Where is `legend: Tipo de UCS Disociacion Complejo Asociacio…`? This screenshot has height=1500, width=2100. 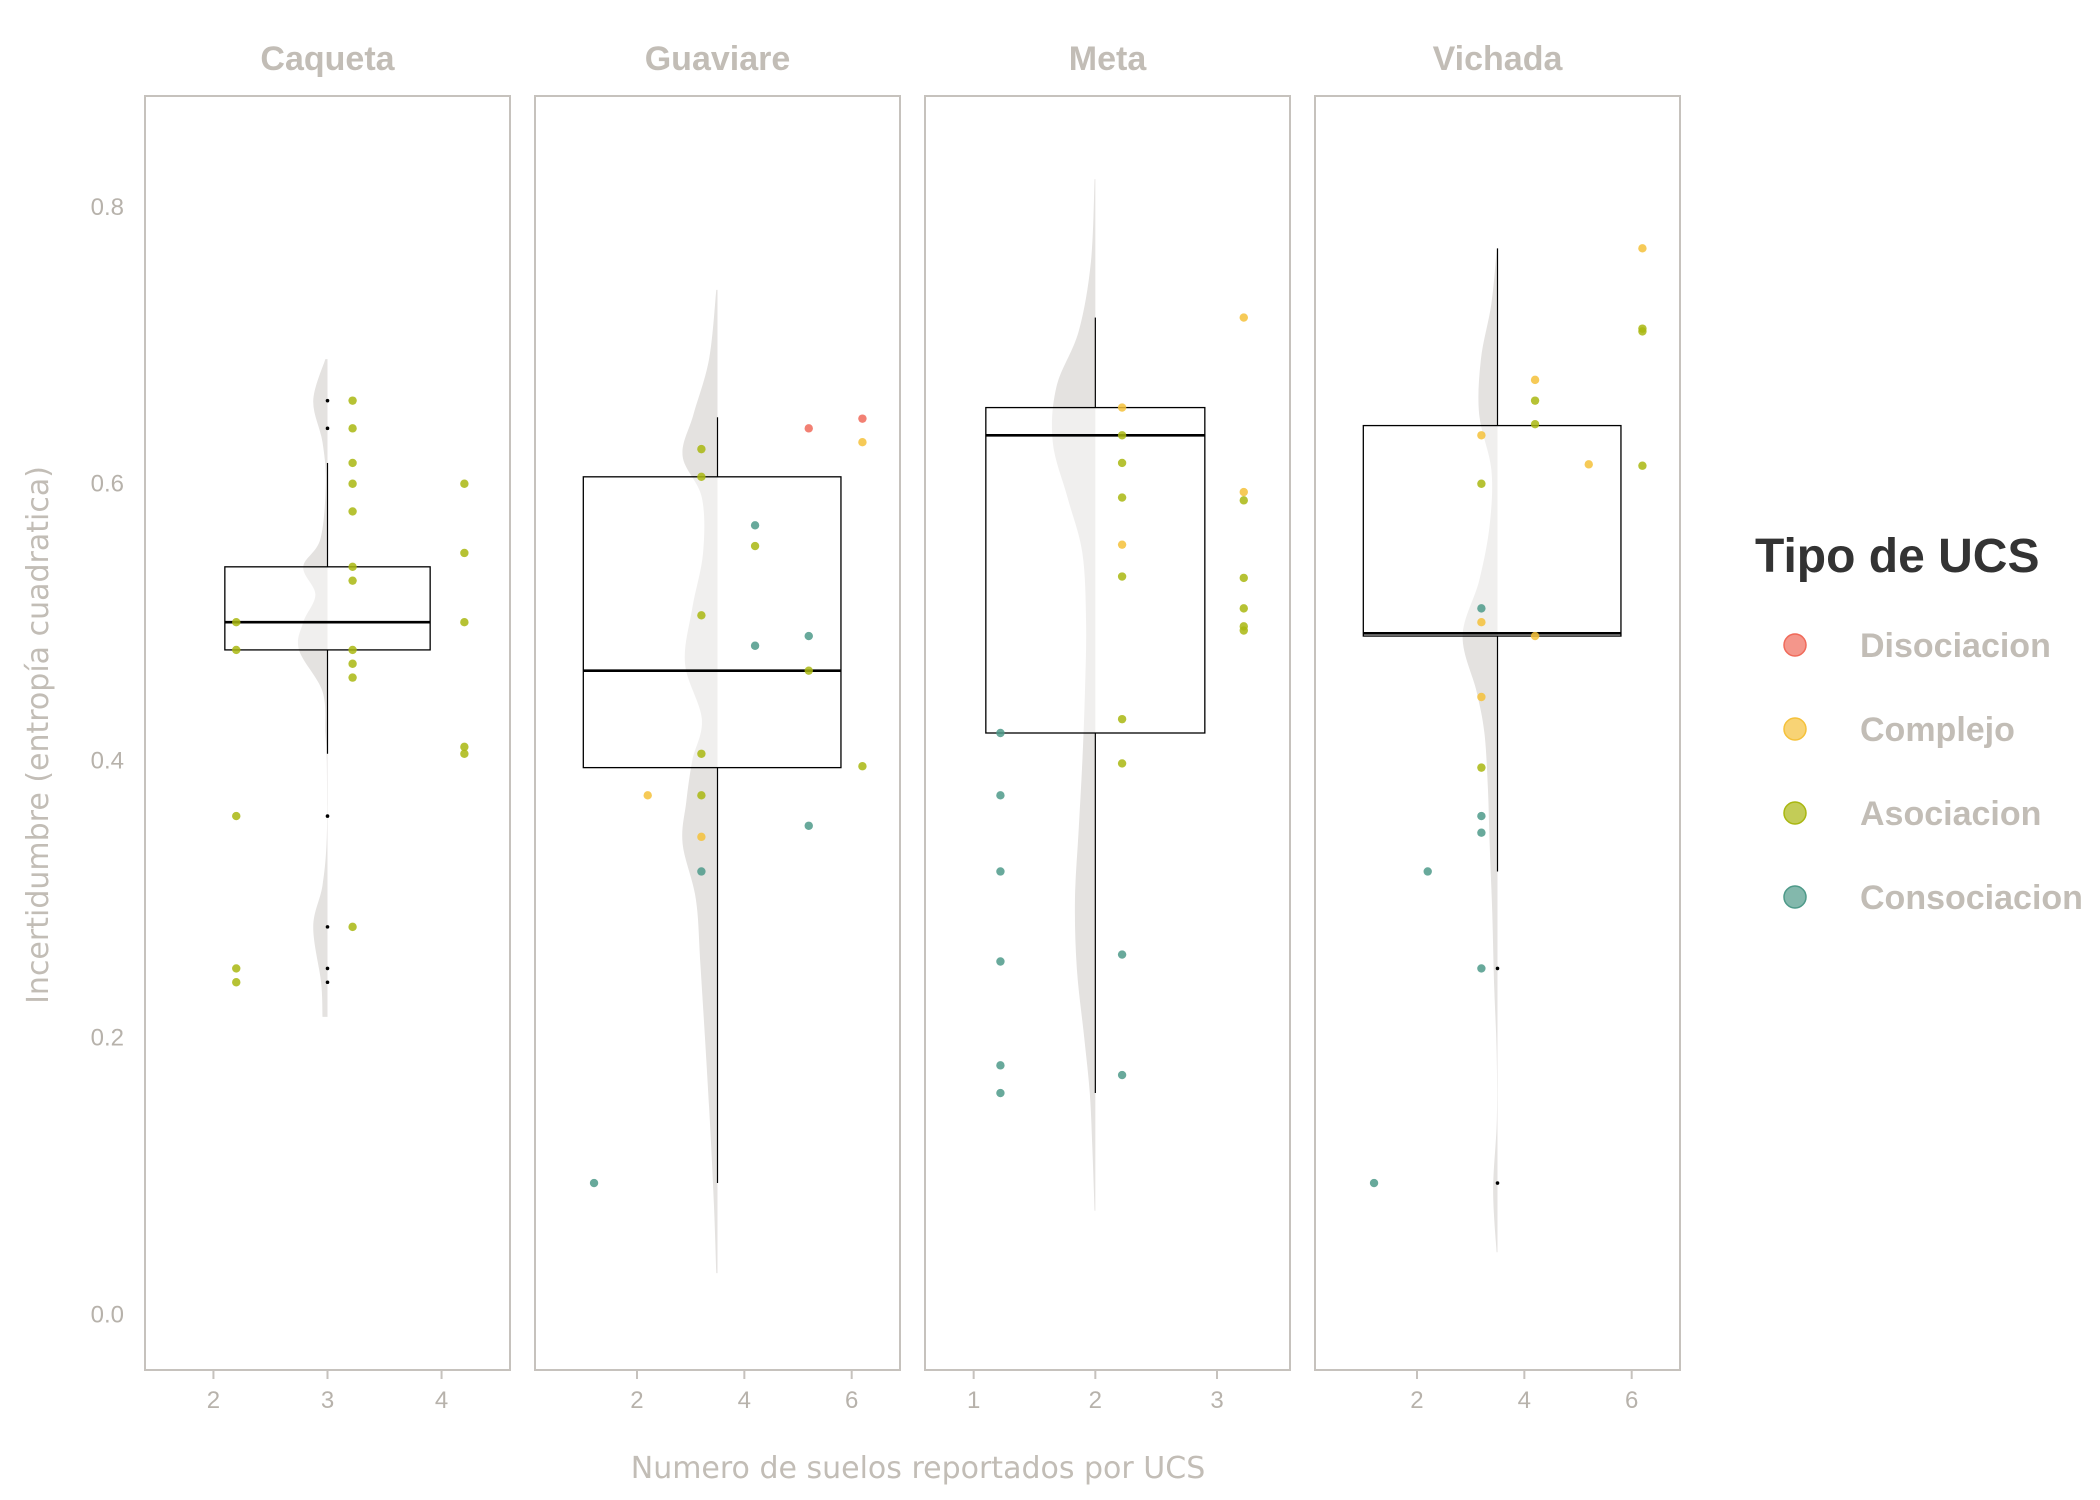
legend: Tipo de UCS Disociacion Complejo Asociacio… is located at coordinates (1919, 723).